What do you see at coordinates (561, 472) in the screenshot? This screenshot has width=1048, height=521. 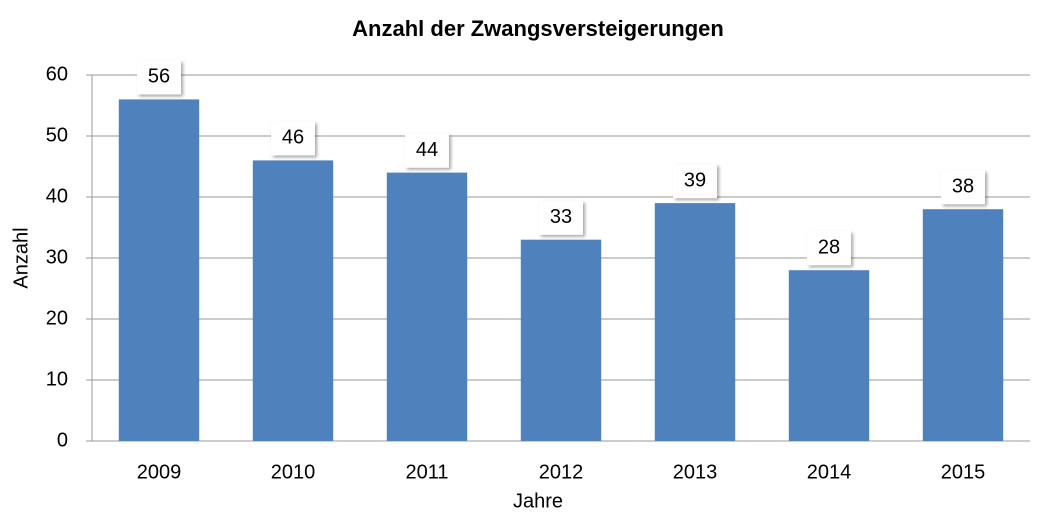 I see `x-tick-label: 2012` at bounding box center [561, 472].